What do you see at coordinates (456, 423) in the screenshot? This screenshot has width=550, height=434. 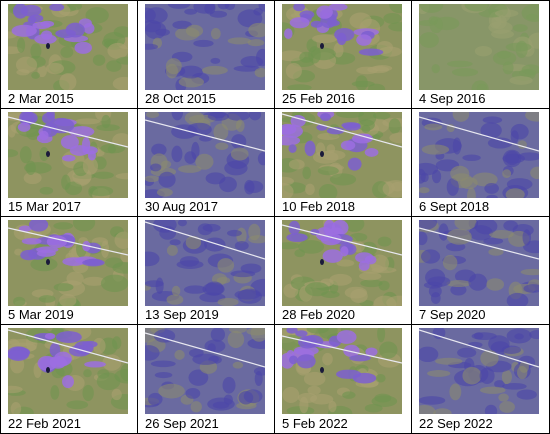 I see `date-label: 22 Sep 2022` at bounding box center [456, 423].